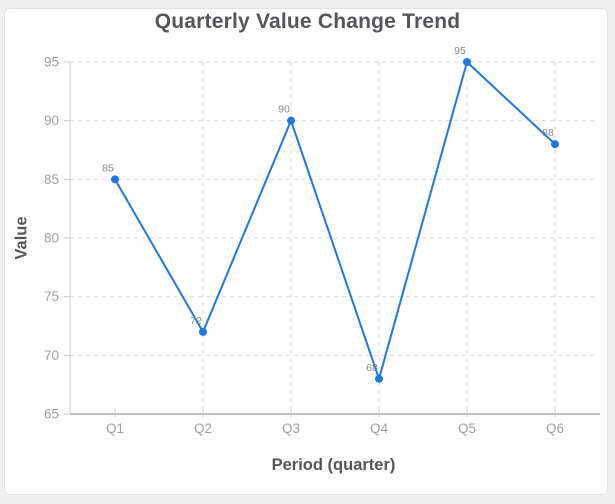 This screenshot has width=615, height=504. What do you see at coordinates (51, 120) in the screenshot?
I see `y-tick-label: 90` at bounding box center [51, 120].